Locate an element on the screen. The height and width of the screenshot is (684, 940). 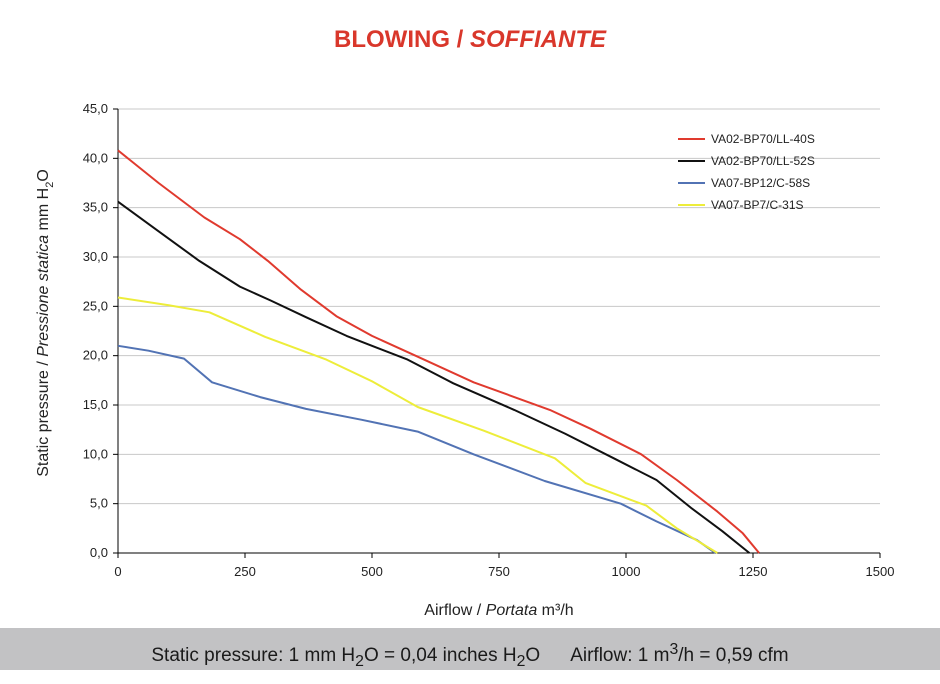
chart-title: BLOWING / SOFFIANTE is located at coordinates (470, 40).